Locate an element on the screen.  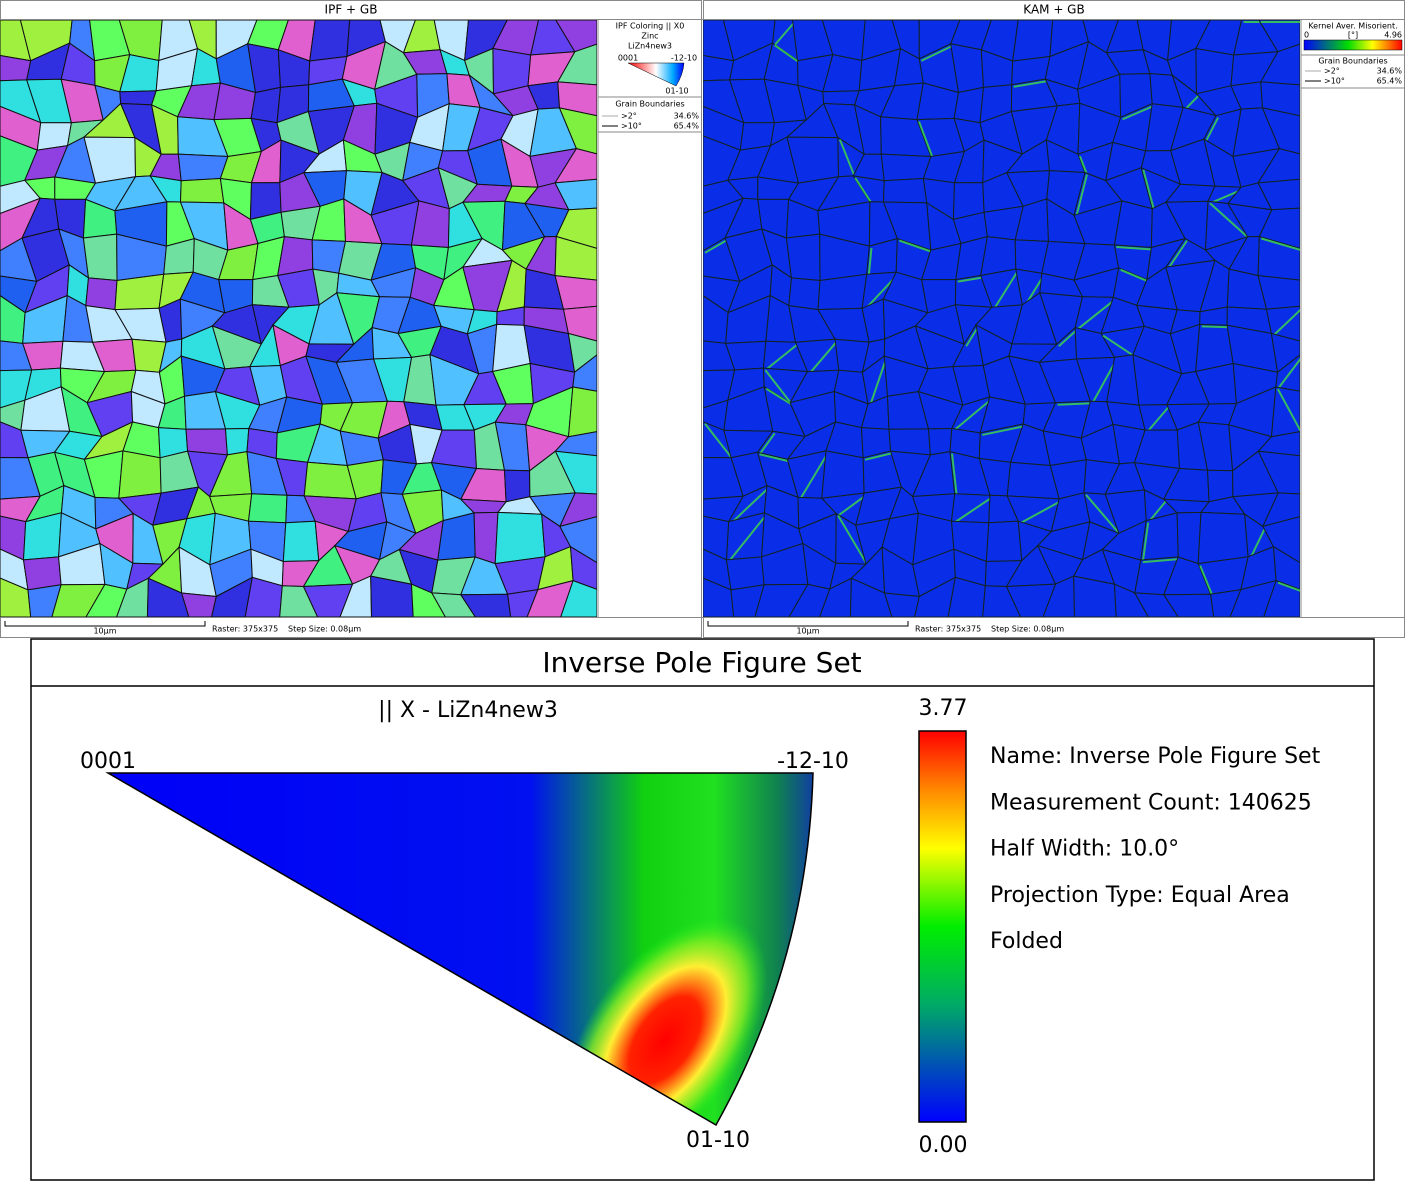
legend-phase: Zinc is located at coordinates (649, 36).